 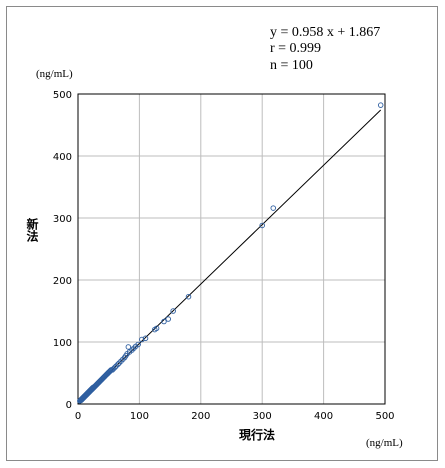 What do you see at coordinates (62, 95) in the screenshot?
I see `y-tick-label: 500` at bounding box center [62, 95].